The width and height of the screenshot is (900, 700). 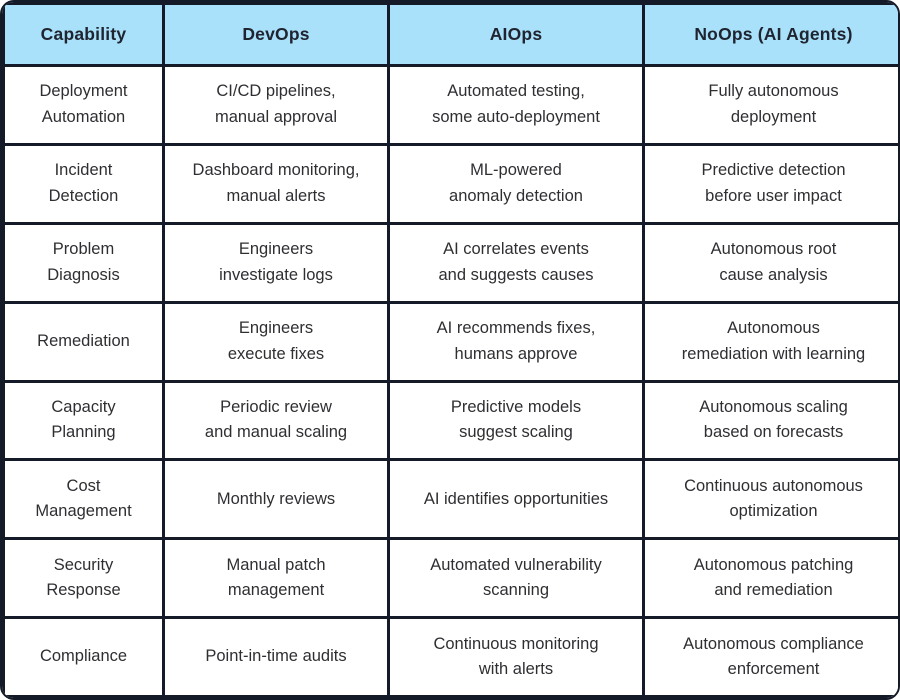 I want to click on cell-devops: CI/CD pipelines, manual approval, so click(x=276, y=105).